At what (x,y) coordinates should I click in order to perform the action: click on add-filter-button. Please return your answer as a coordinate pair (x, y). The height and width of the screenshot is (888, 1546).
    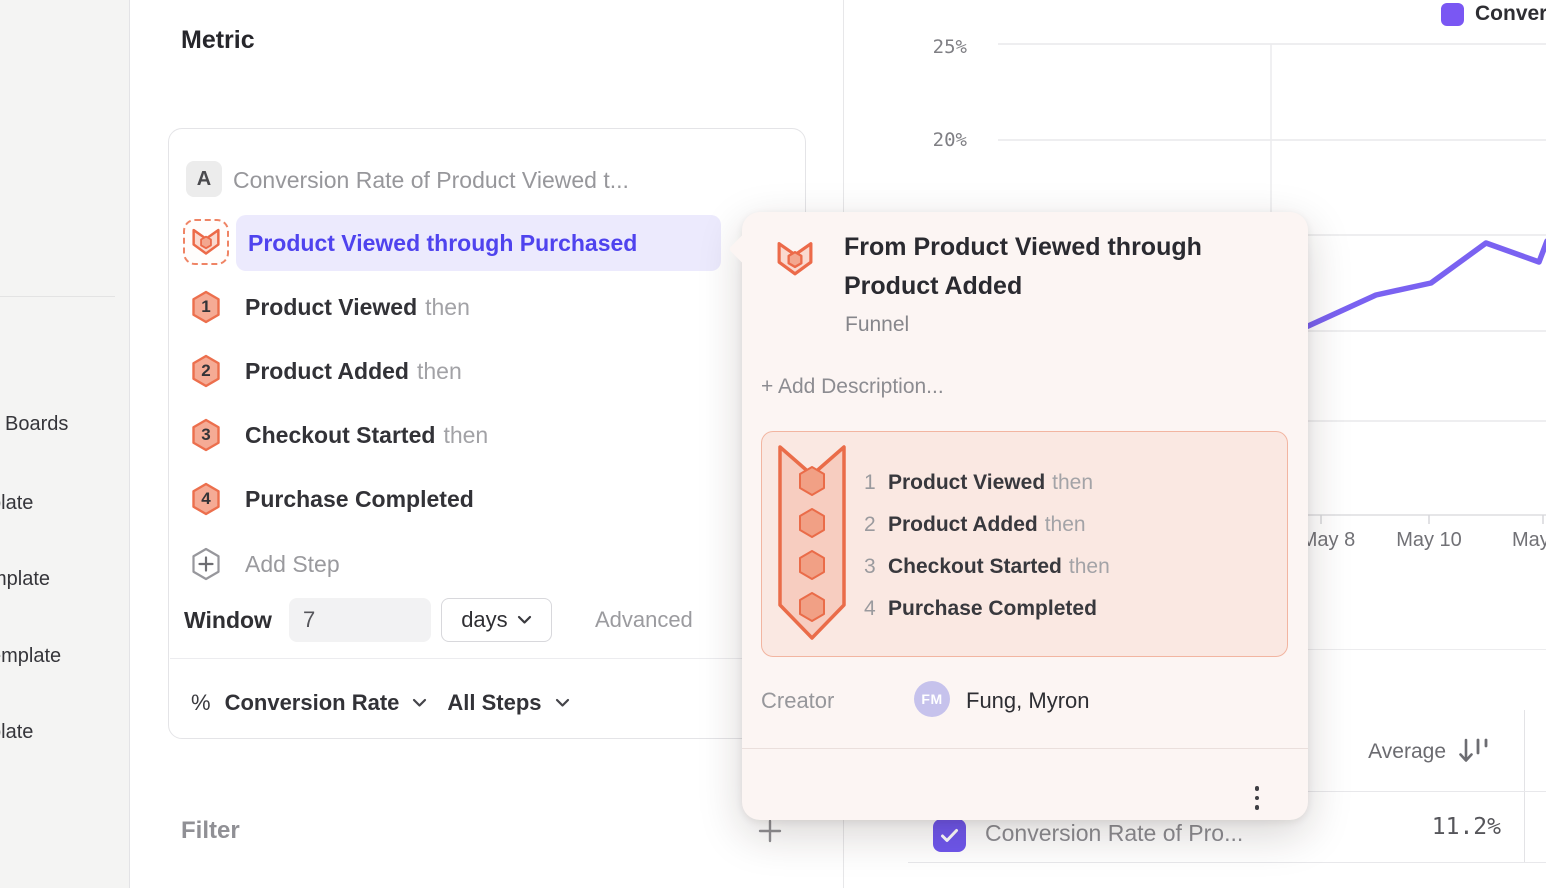
    Looking at the image, I should click on (770, 831).